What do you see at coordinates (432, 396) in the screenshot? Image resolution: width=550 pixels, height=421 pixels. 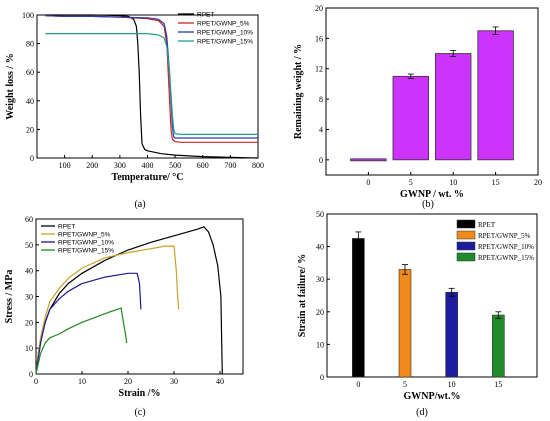 I see `x-axis-label: GWNP/wt.%` at bounding box center [432, 396].